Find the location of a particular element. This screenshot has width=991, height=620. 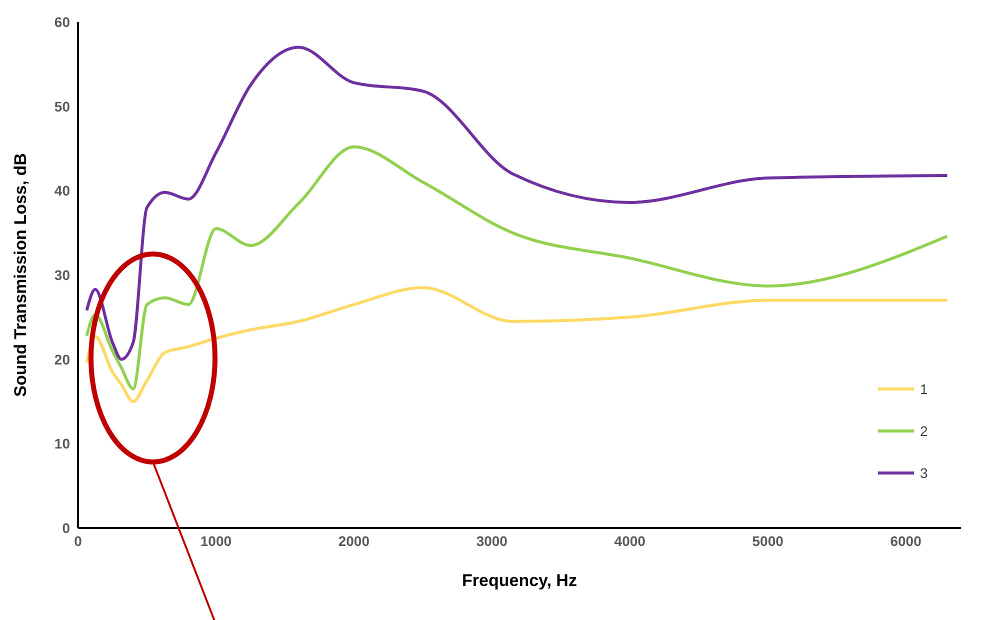

x-tick-label: 3000 is located at coordinates (492, 540).